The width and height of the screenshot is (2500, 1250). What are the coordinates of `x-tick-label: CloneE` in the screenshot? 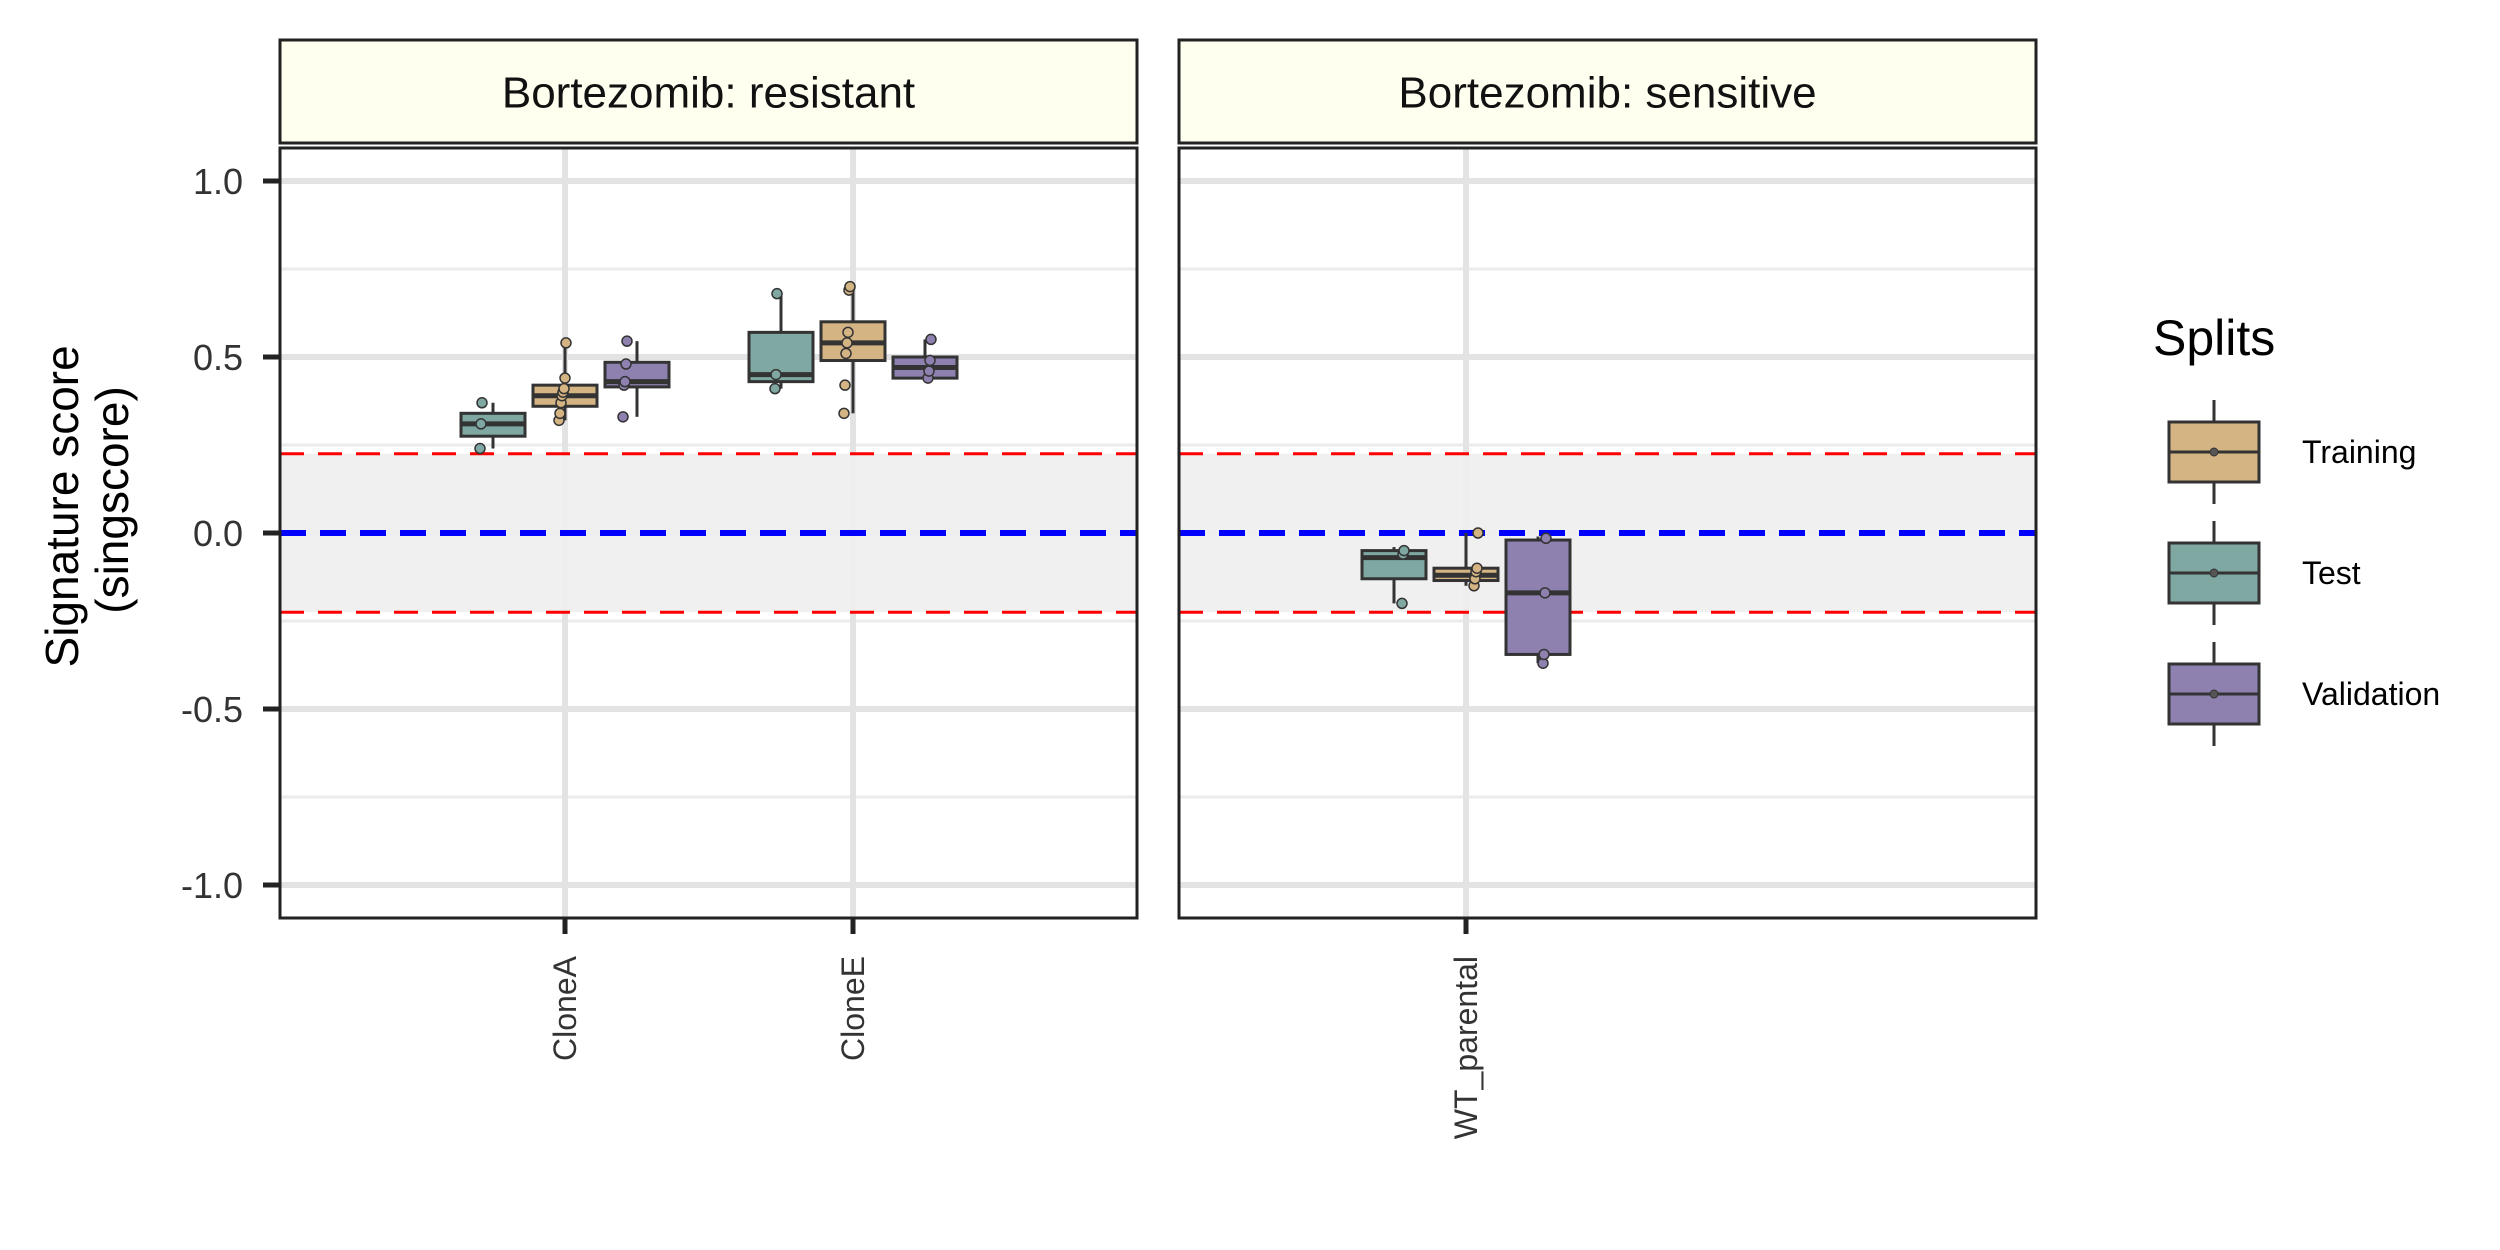 It's located at (853, 1008).